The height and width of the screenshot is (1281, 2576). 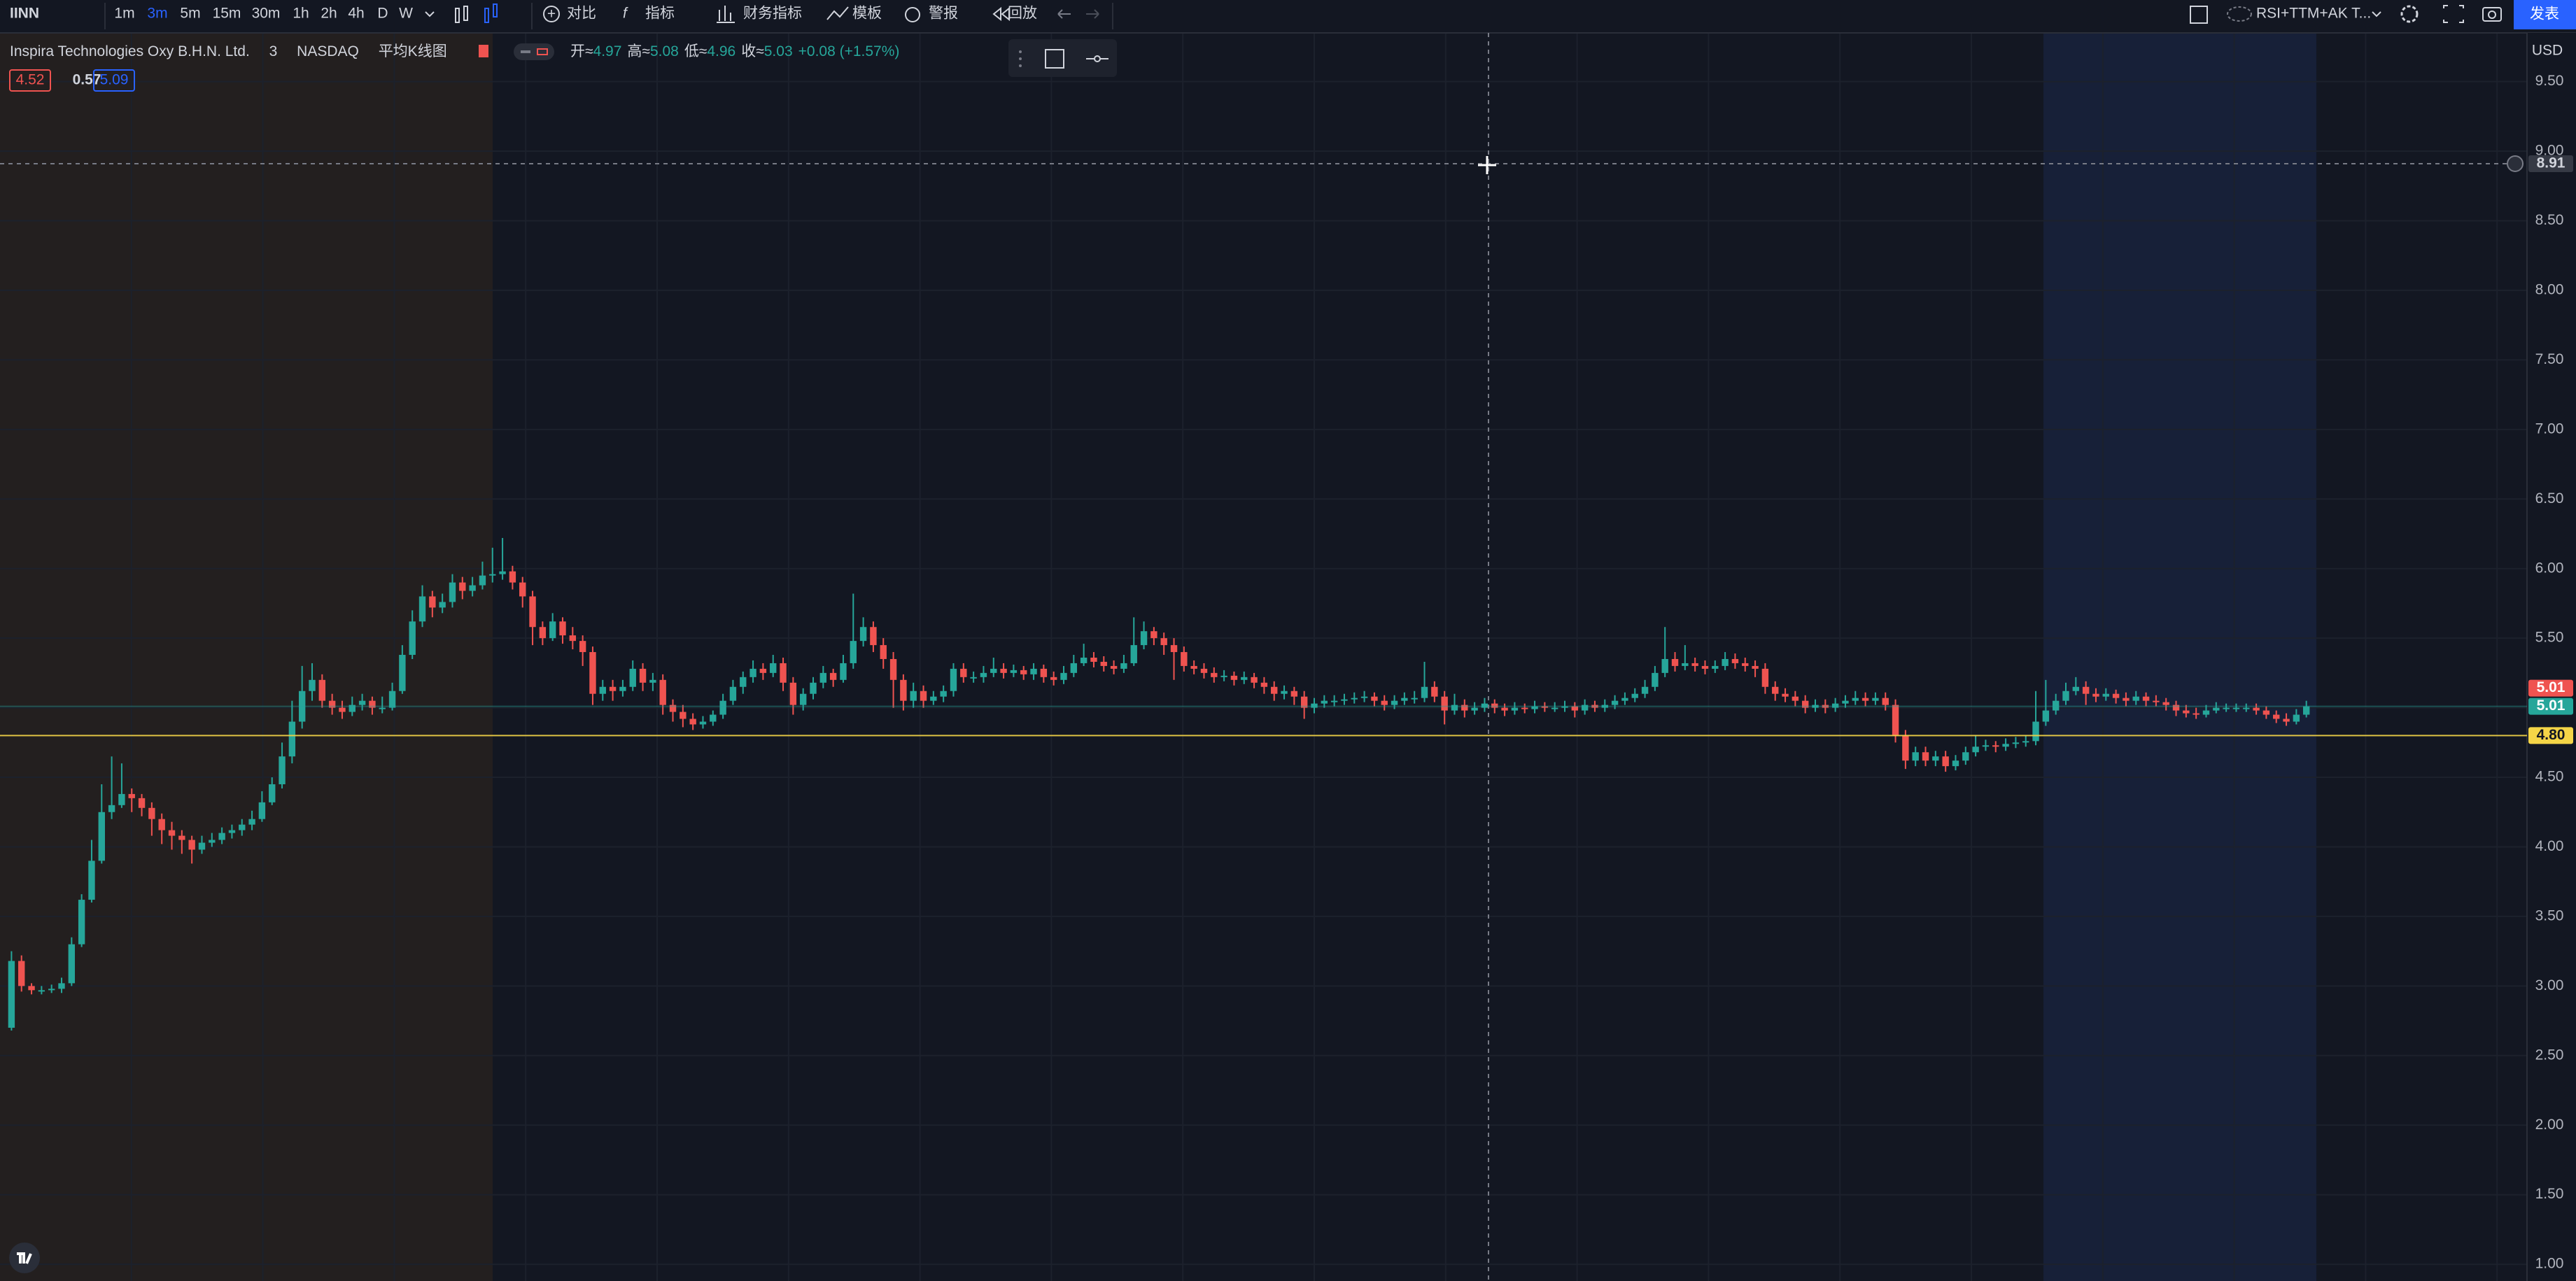 I want to click on redo-icon, so click(x=1092, y=14).